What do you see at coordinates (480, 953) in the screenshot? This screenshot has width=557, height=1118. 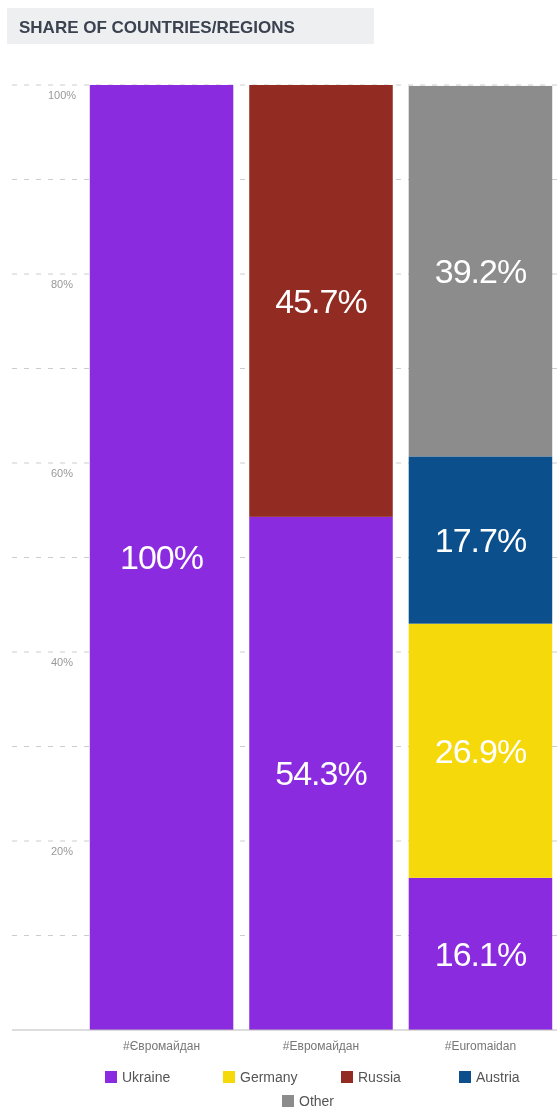 I see `data-label: 16.1%` at bounding box center [480, 953].